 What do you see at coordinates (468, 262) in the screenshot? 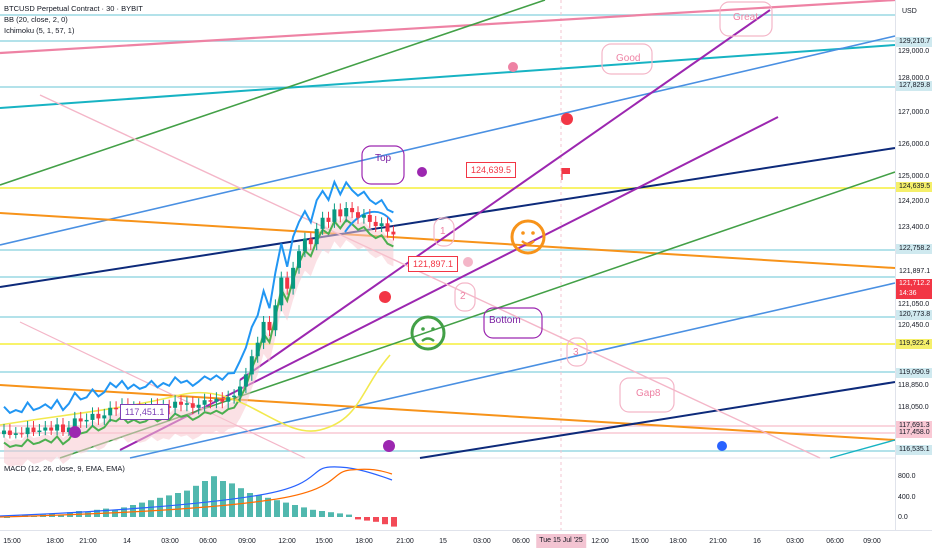
I see `hand-pink-small-icon` at bounding box center [468, 262].